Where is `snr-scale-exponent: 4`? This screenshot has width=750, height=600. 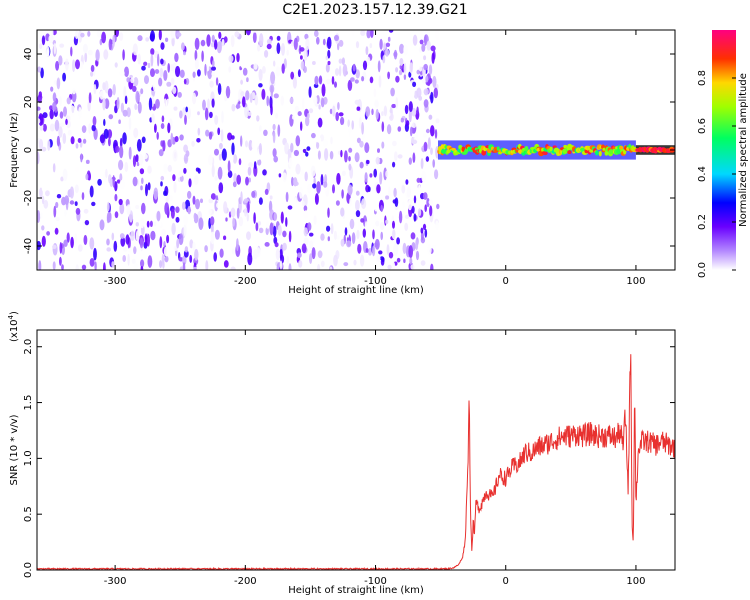
snr-scale-exponent: 4 is located at coordinates (11, 316).